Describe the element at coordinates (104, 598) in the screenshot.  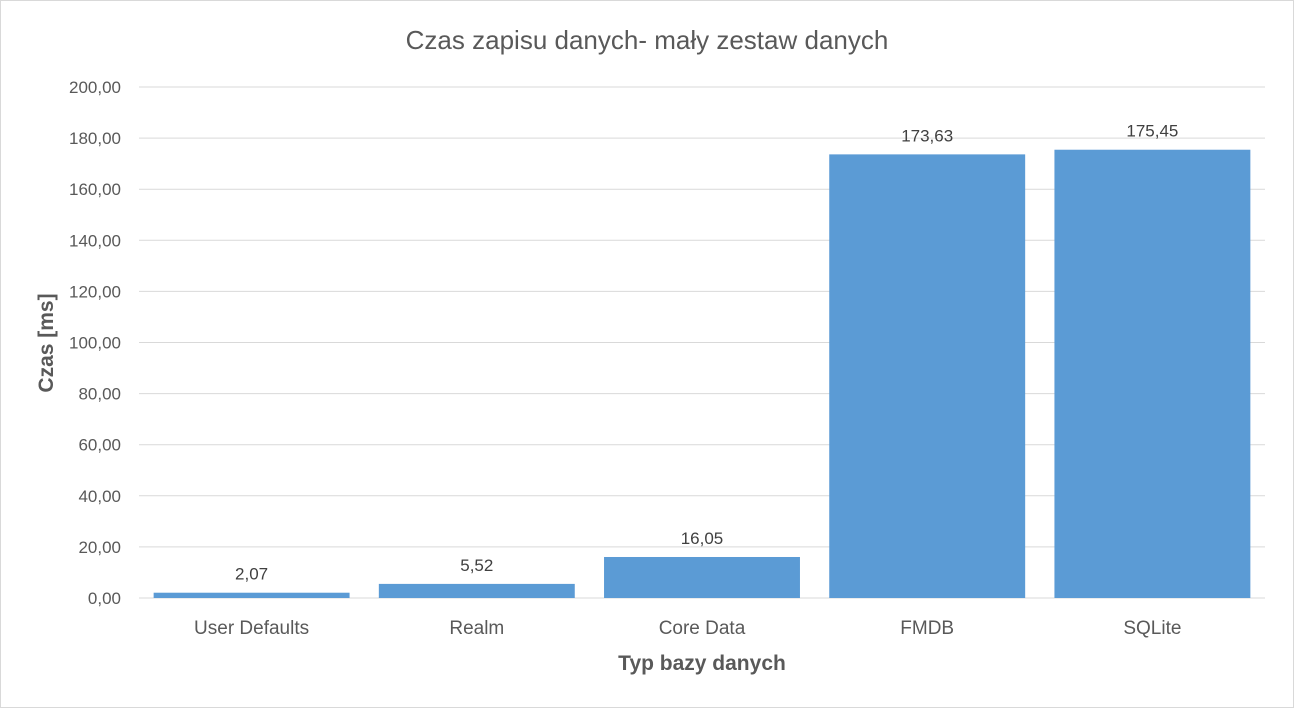
I see `y-tick-label: 0,00` at that location.